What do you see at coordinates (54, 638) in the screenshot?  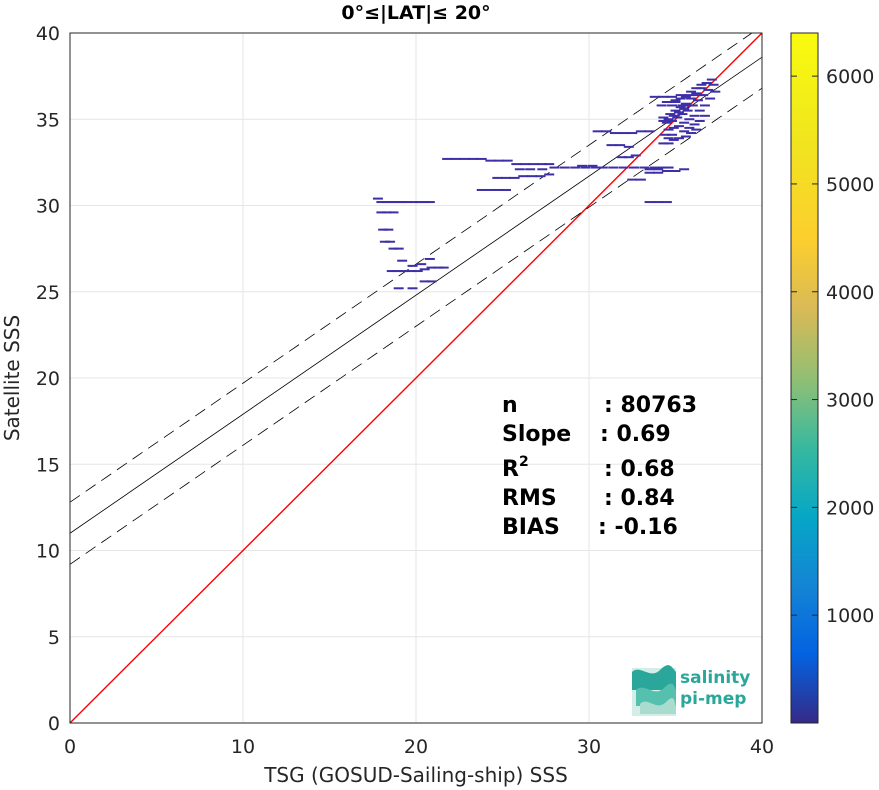 I see `y-tick-label: 5` at bounding box center [54, 638].